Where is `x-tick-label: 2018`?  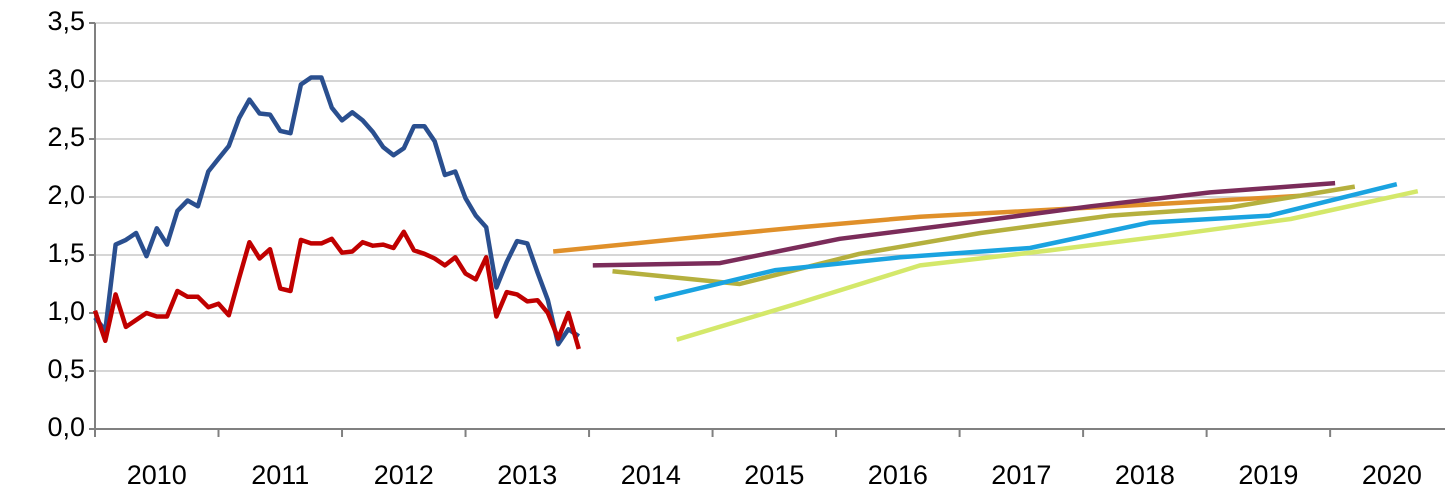 x-tick-label: 2018 is located at coordinates (1145, 475).